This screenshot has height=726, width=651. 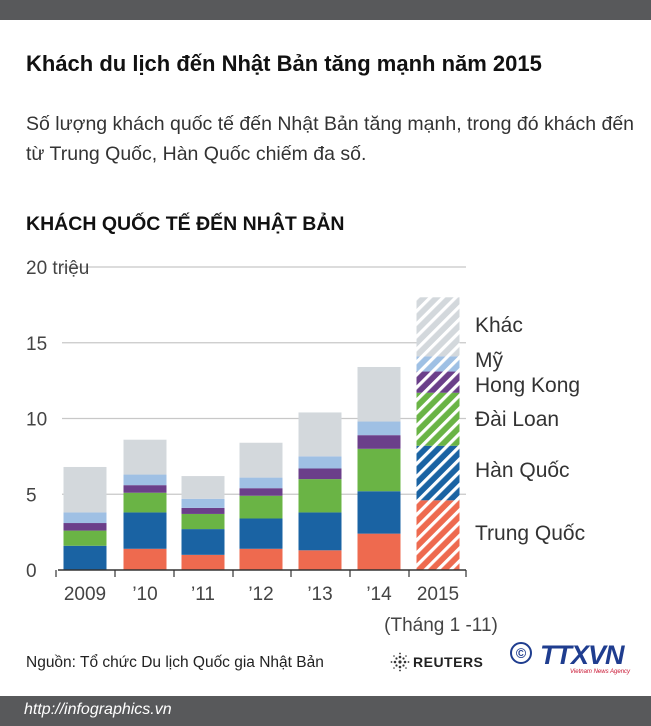 What do you see at coordinates (185, 224) in the screenshot?
I see `chart-title: KHÁCH QUỐC TẾ ĐẾN NHẬT BẢN` at bounding box center [185, 224].